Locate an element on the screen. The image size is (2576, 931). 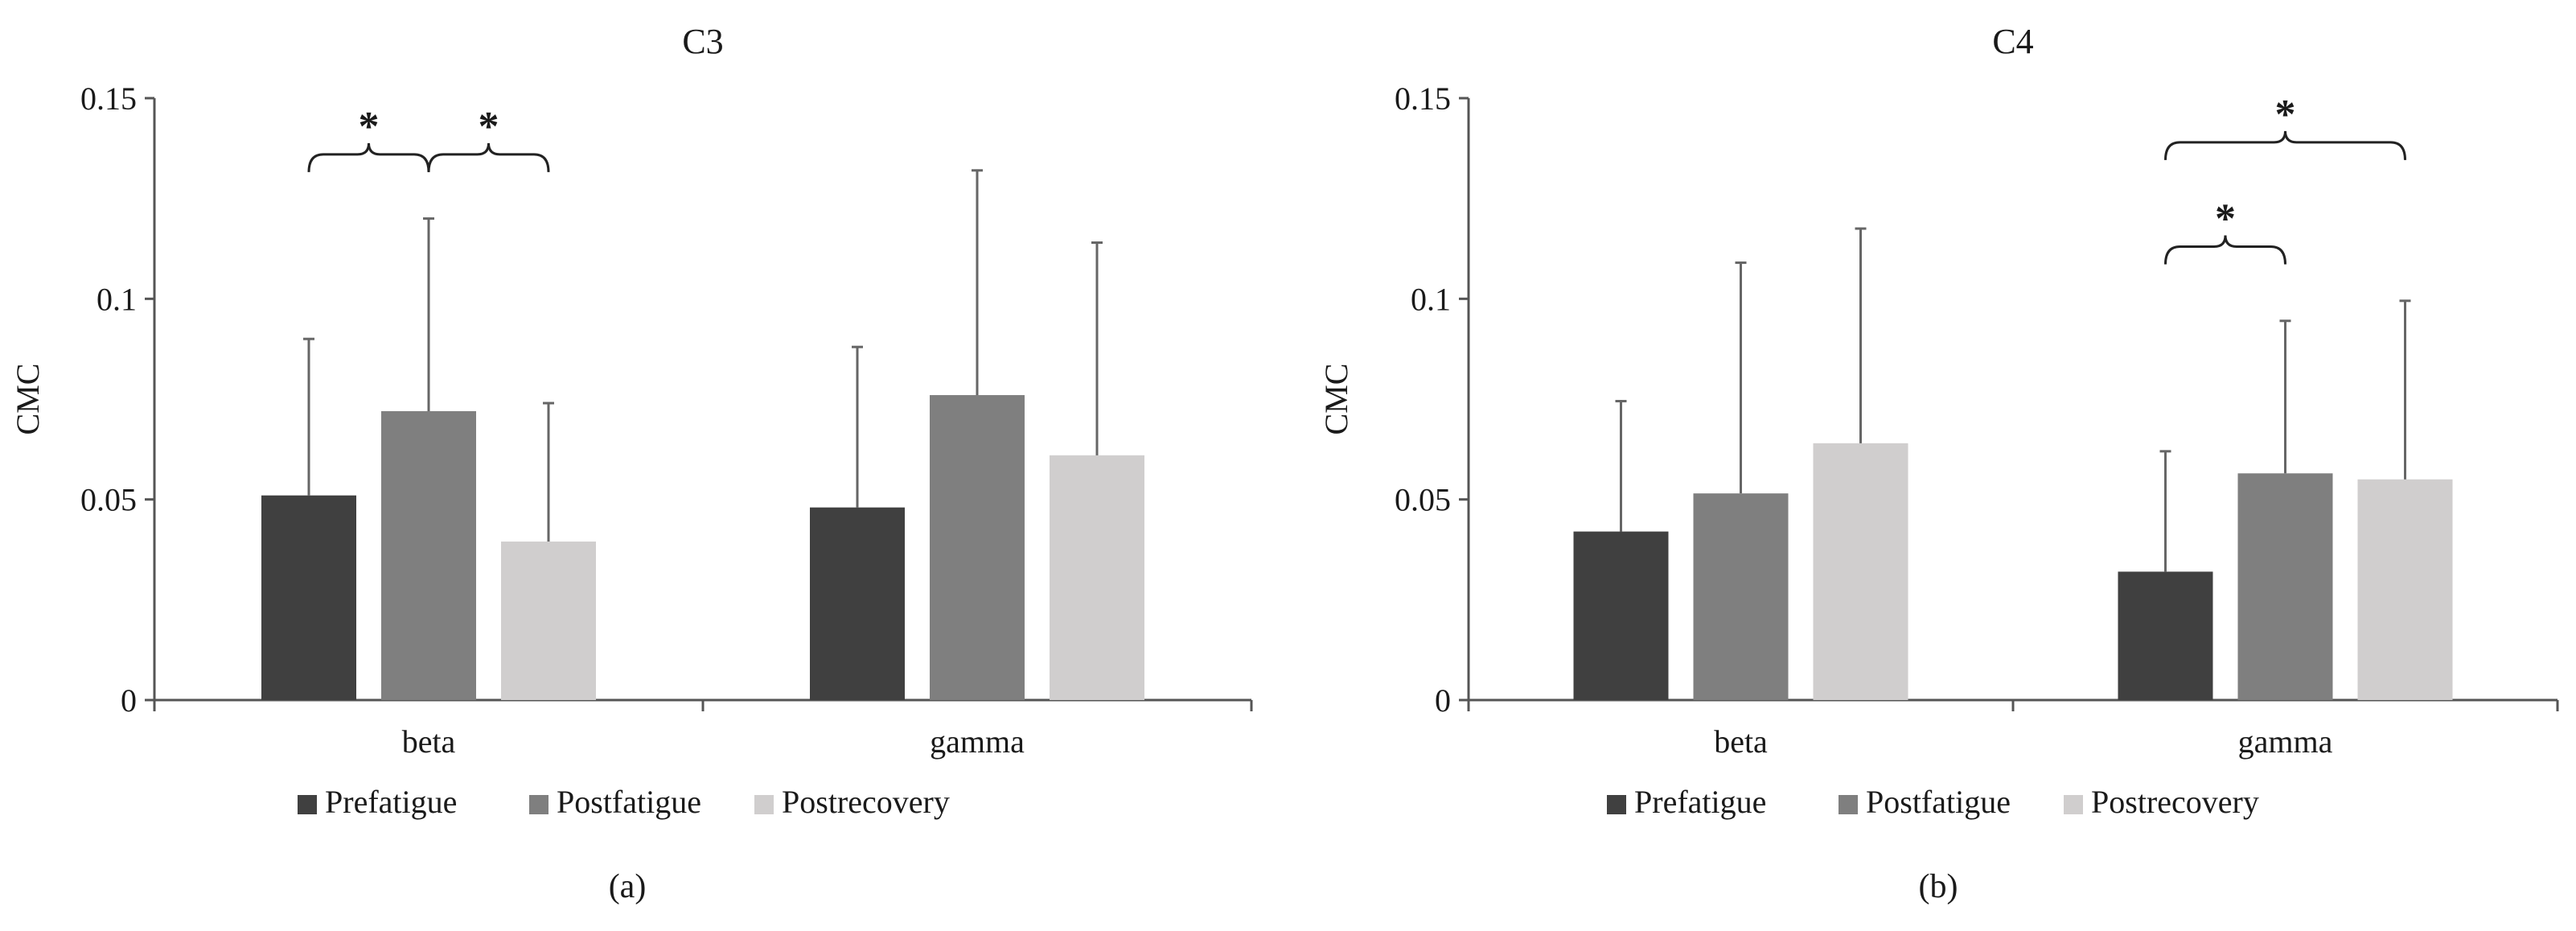
chart-title: C4 is located at coordinates (2012, 41).